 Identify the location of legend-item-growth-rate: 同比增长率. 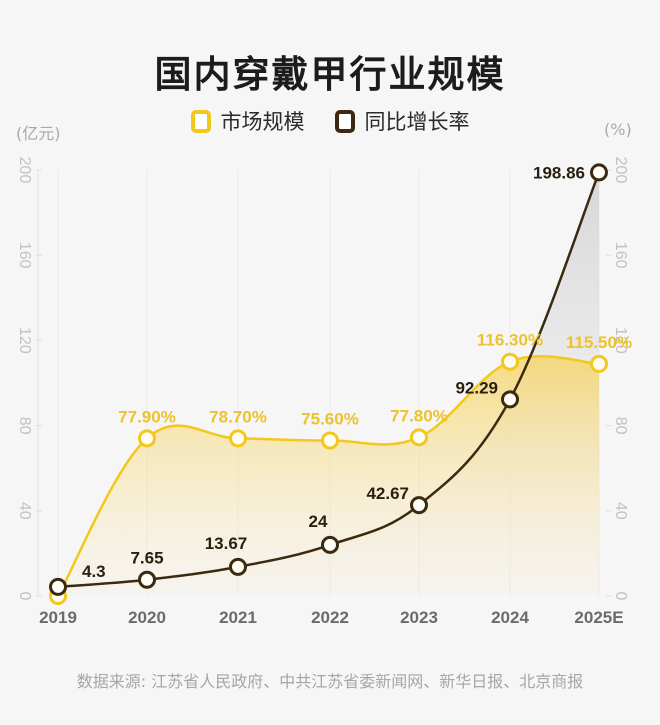
(402, 121).